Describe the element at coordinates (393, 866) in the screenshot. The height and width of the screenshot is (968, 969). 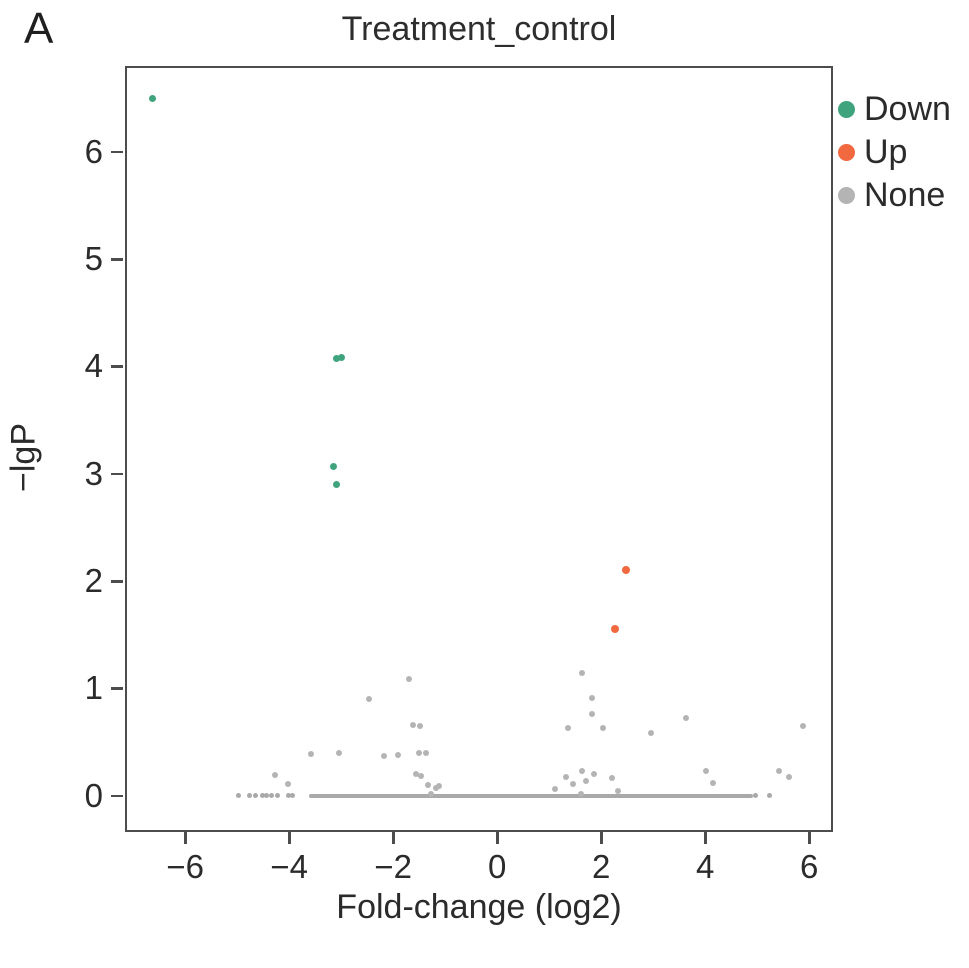
I see `x-tick-label: −2` at that location.